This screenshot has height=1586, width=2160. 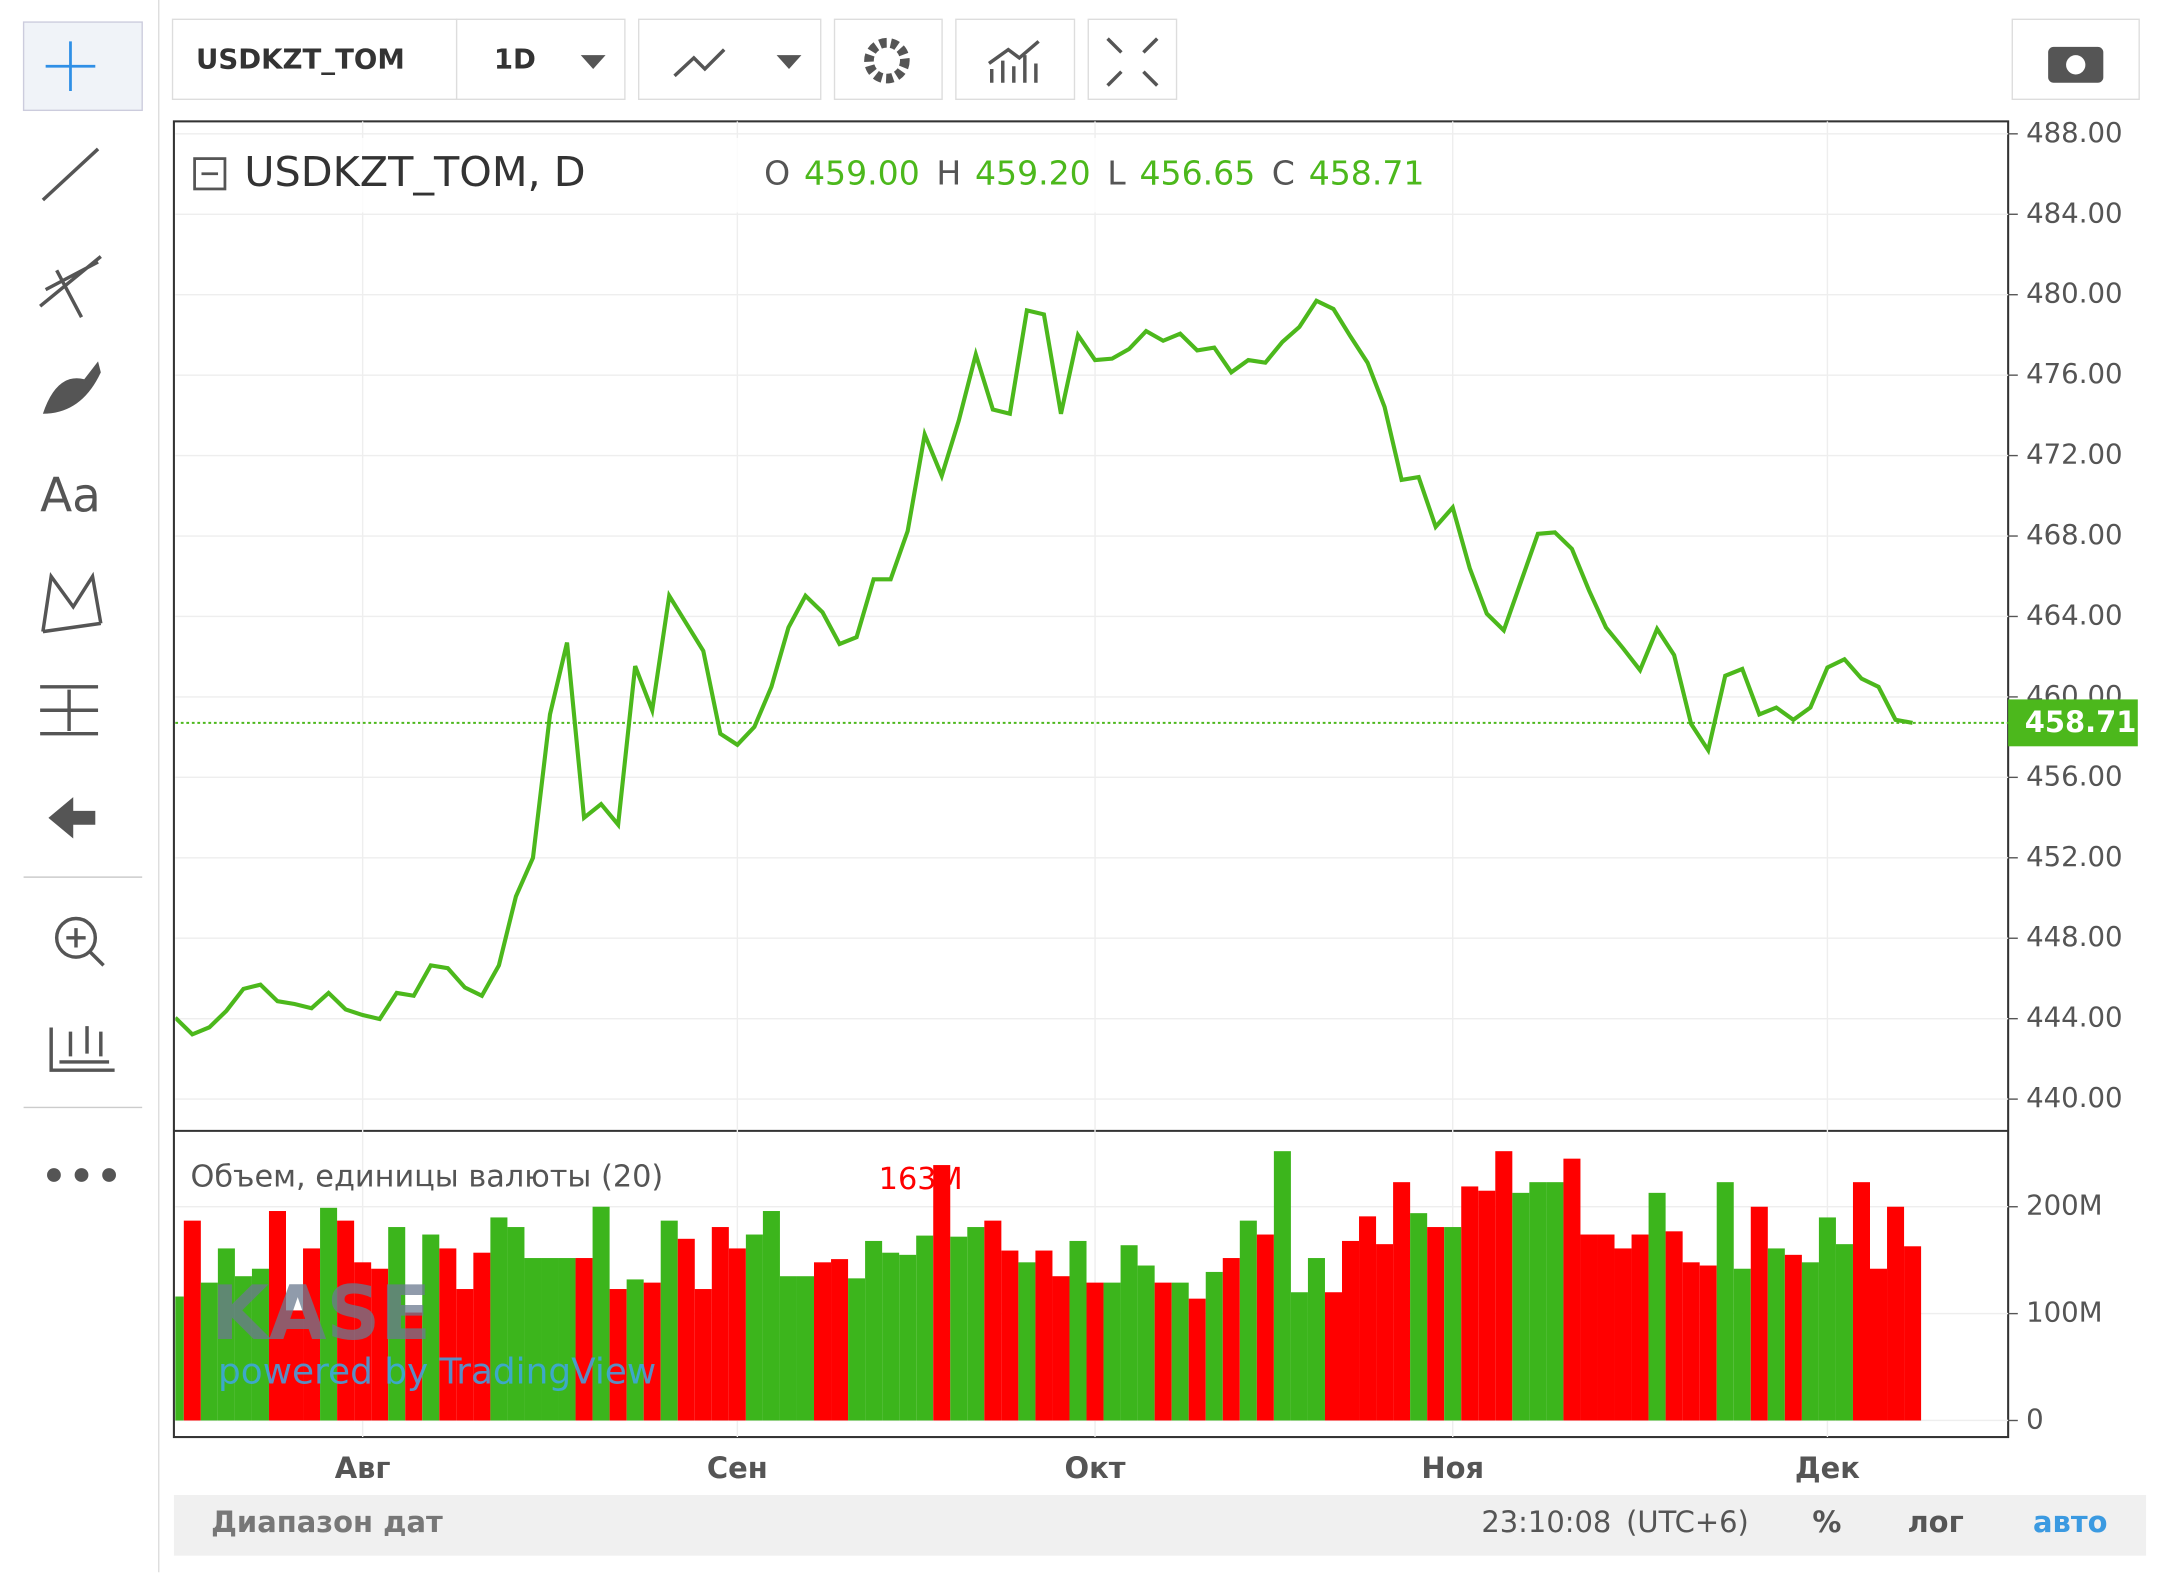 I want to click on symbol-box, so click(x=314, y=59).